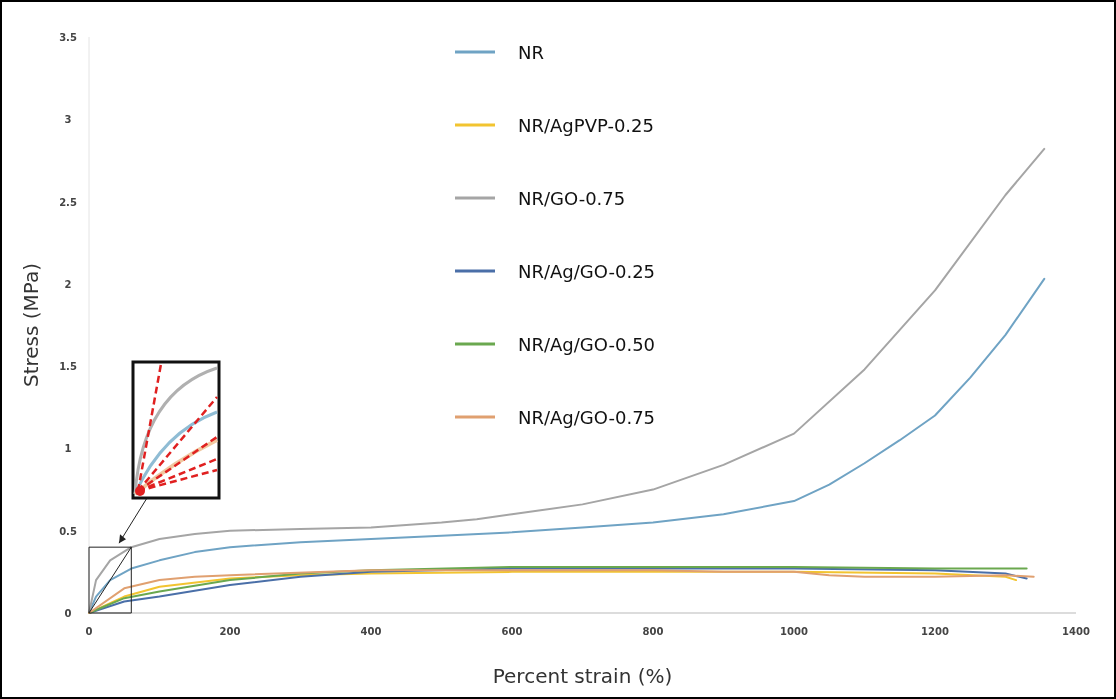 The width and height of the screenshot is (1116, 699). I want to click on x-tick-label: 1000, so click(794, 631).